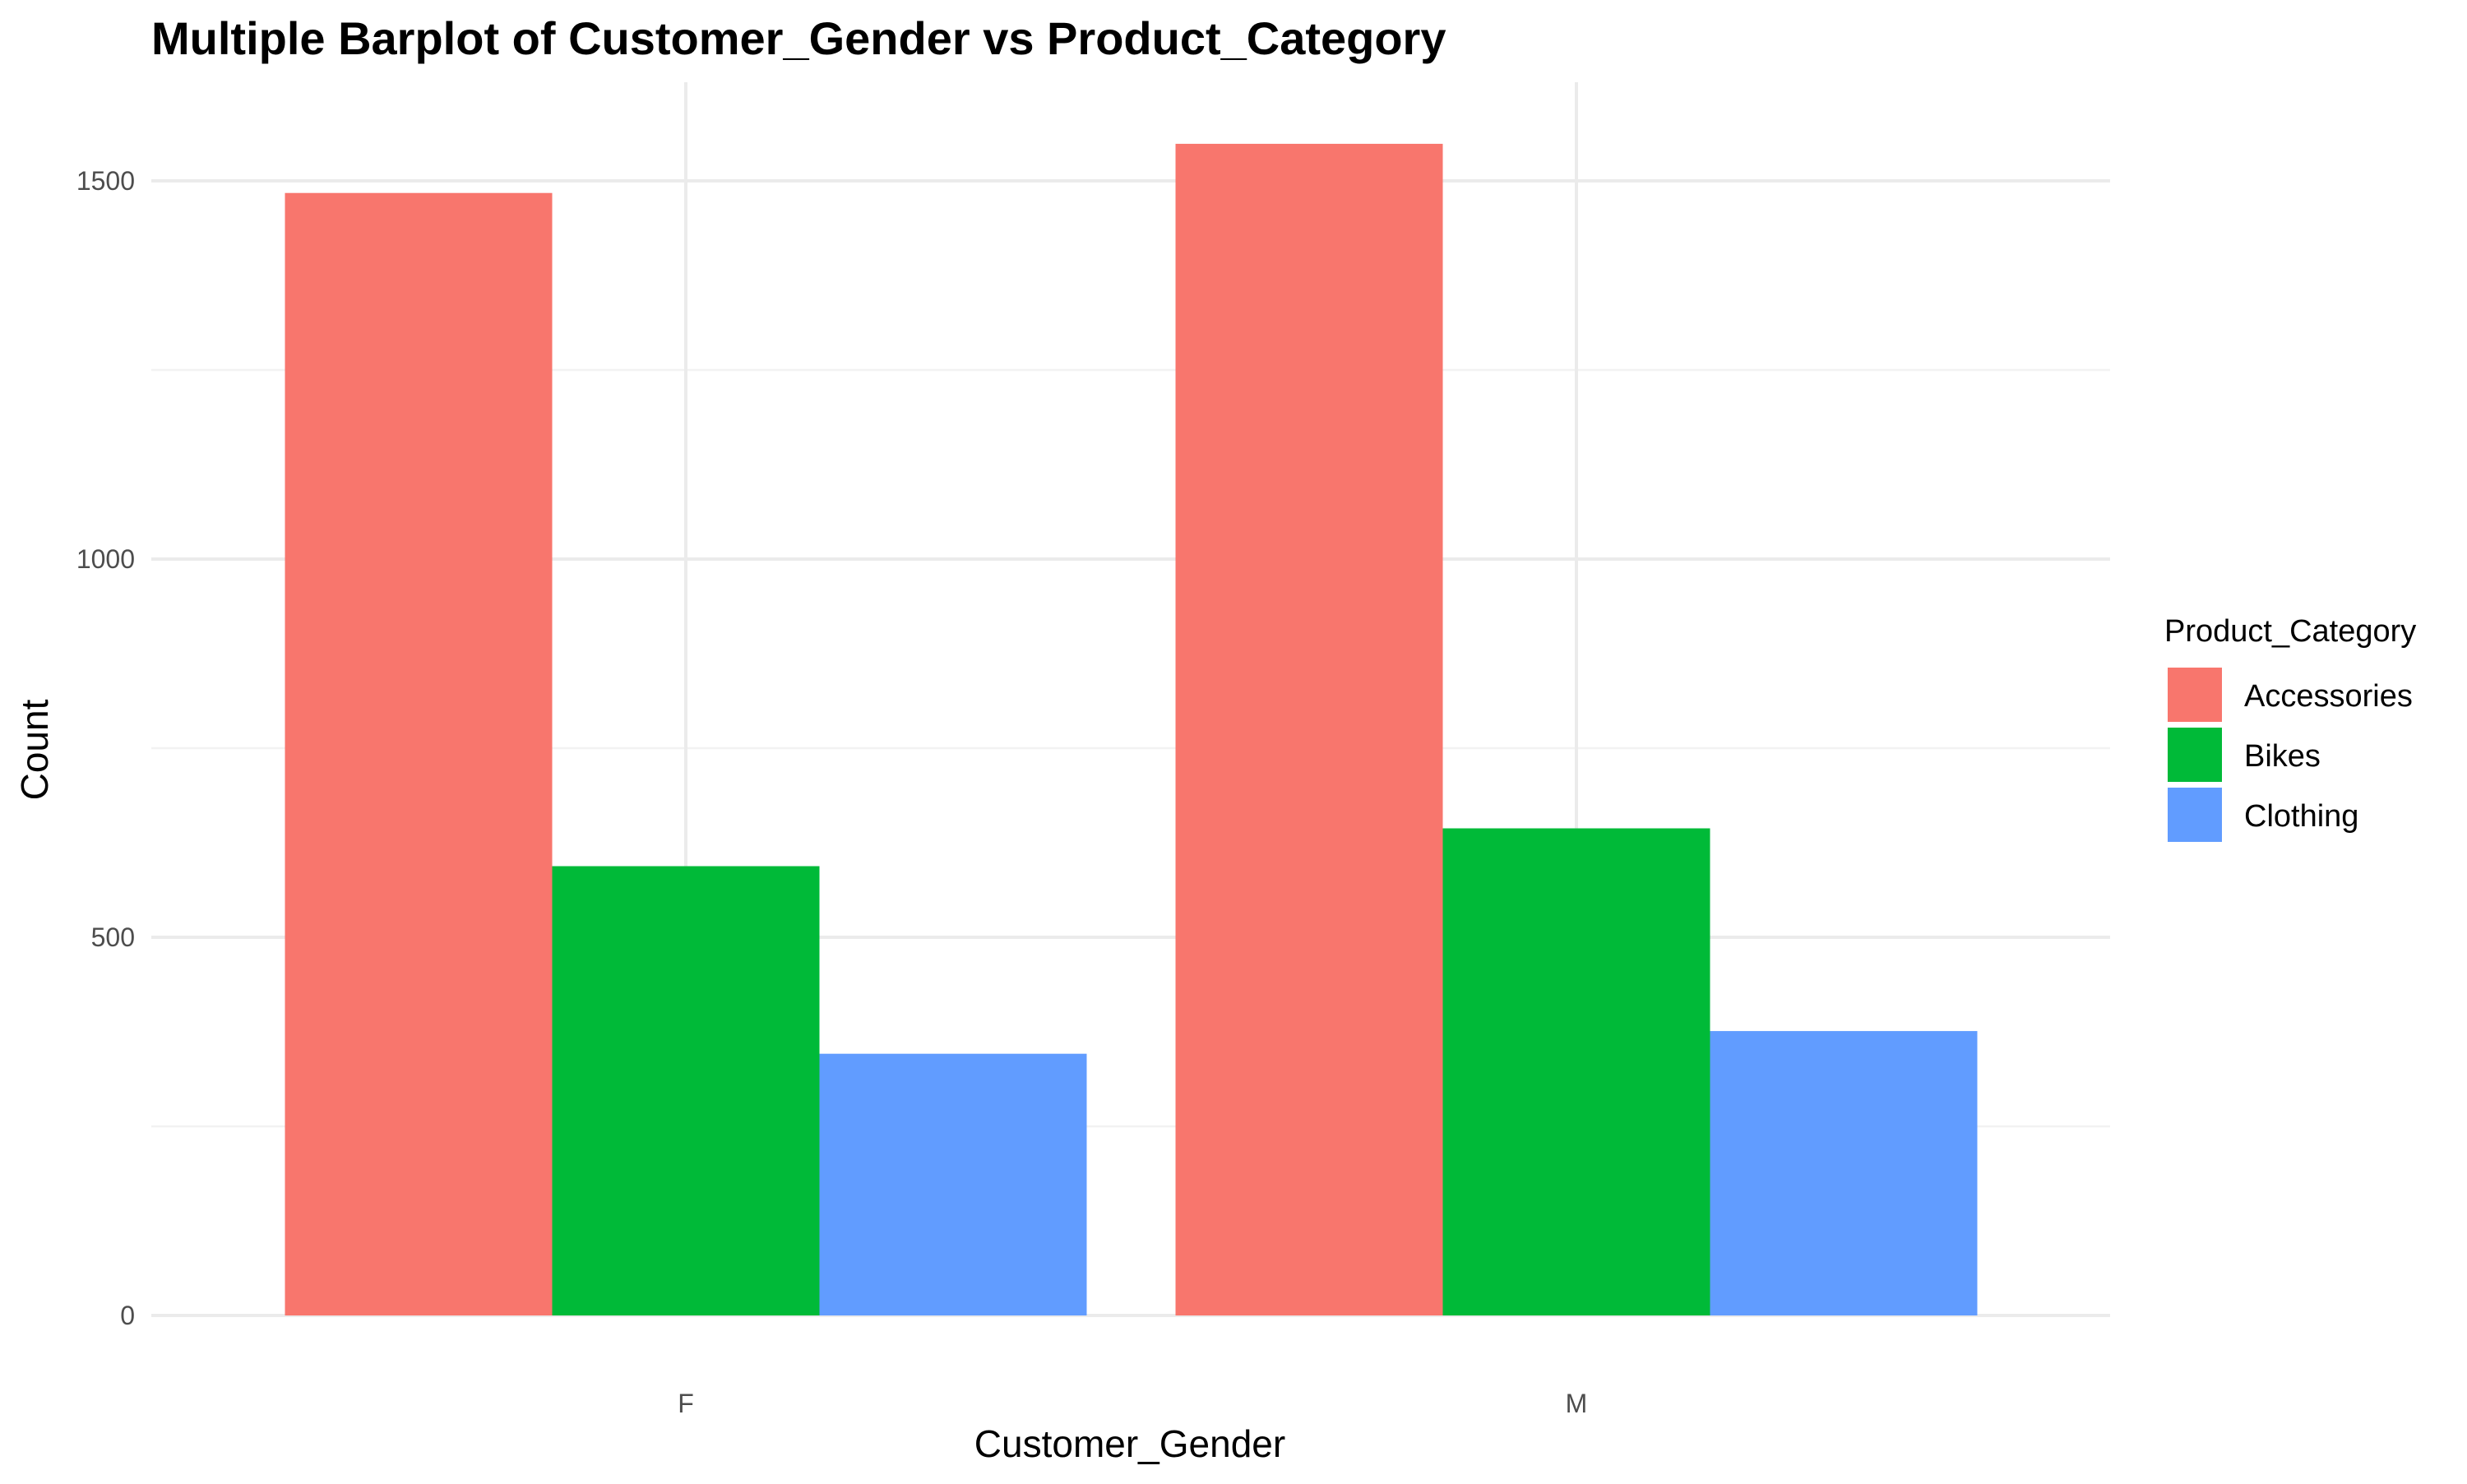  Describe the element at coordinates (2328, 696) in the screenshot. I see `legend-label-accessories: Accessories` at that location.